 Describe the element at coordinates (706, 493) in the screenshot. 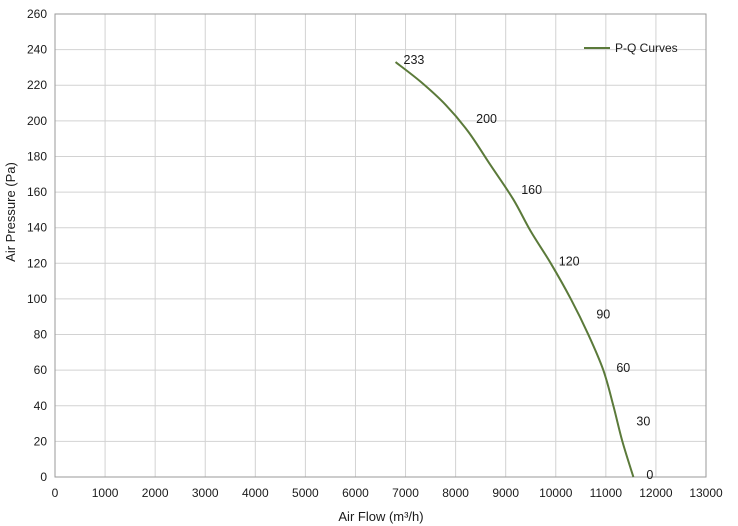

I see `x-tick-label: 13000` at that location.